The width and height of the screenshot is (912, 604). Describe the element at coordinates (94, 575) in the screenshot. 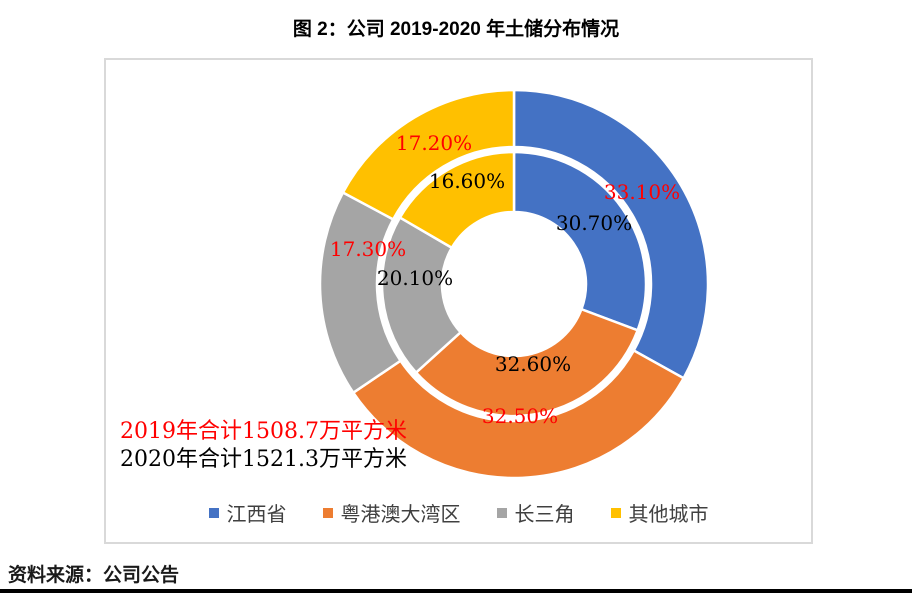

I see `source-text: 资料来源：公司公告` at that location.